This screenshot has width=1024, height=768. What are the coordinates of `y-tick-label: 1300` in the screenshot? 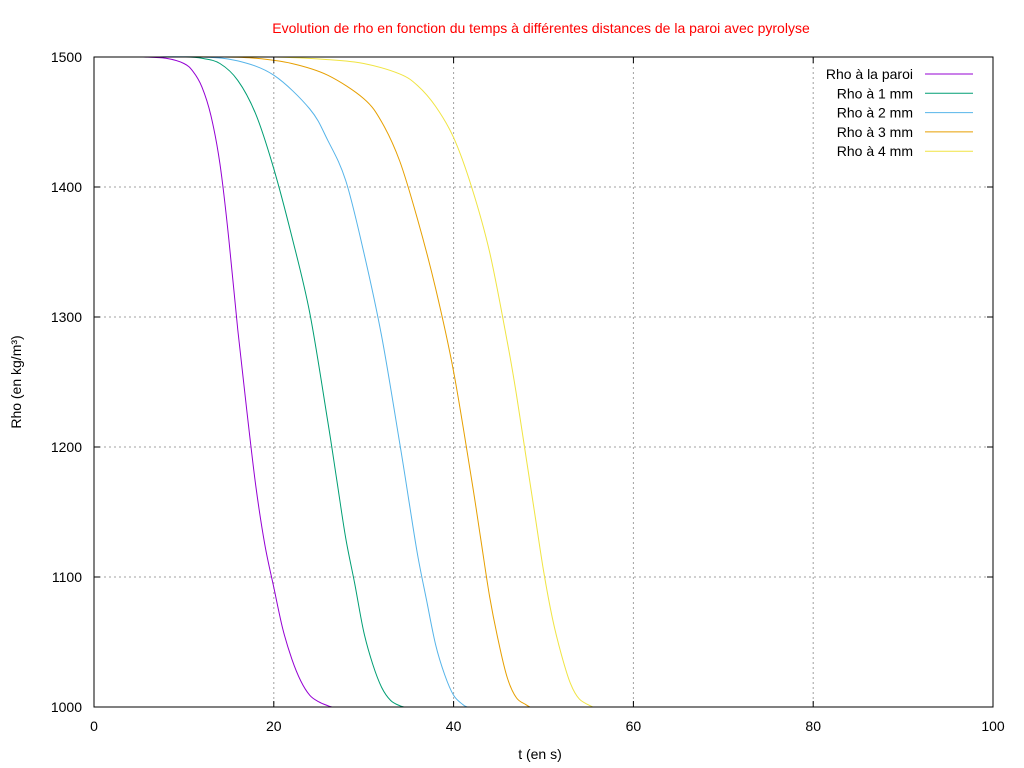 It's located at (66, 317).